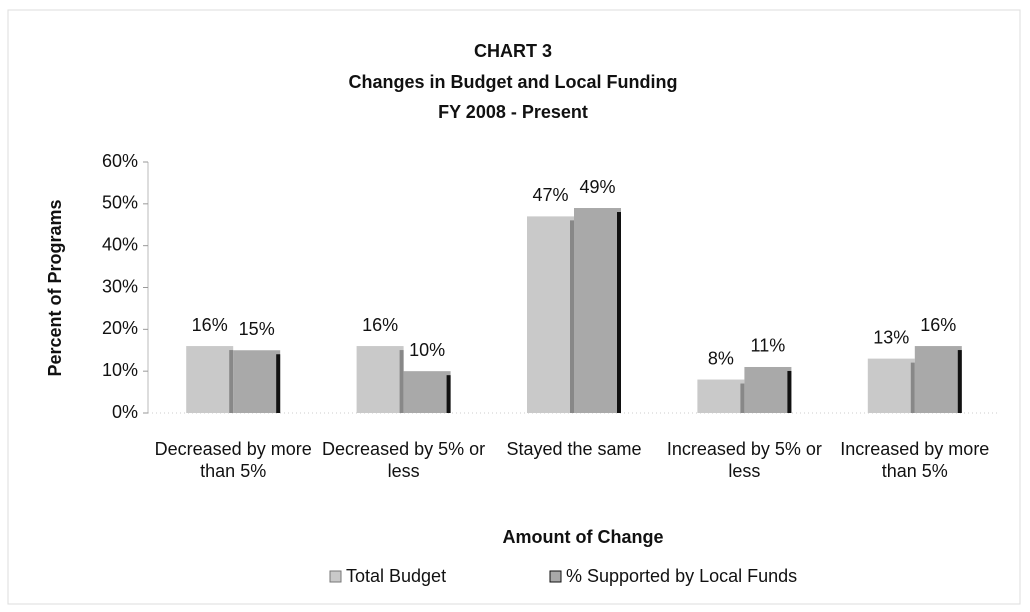 This screenshot has width=1030, height=612. What do you see at coordinates (120, 328) in the screenshot?
I see `y-tick-label: 20%` at bounding box center [120, 328].